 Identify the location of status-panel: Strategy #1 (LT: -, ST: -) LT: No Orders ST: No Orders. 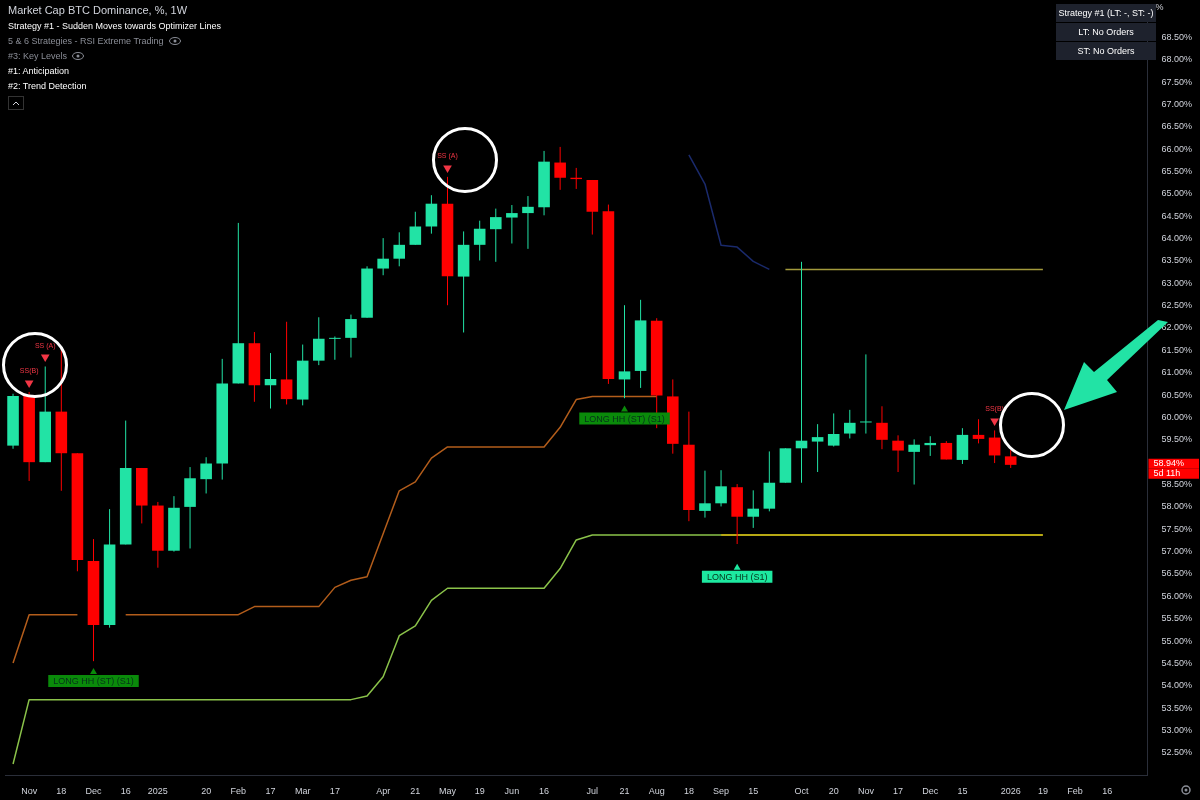
(1106, 32).